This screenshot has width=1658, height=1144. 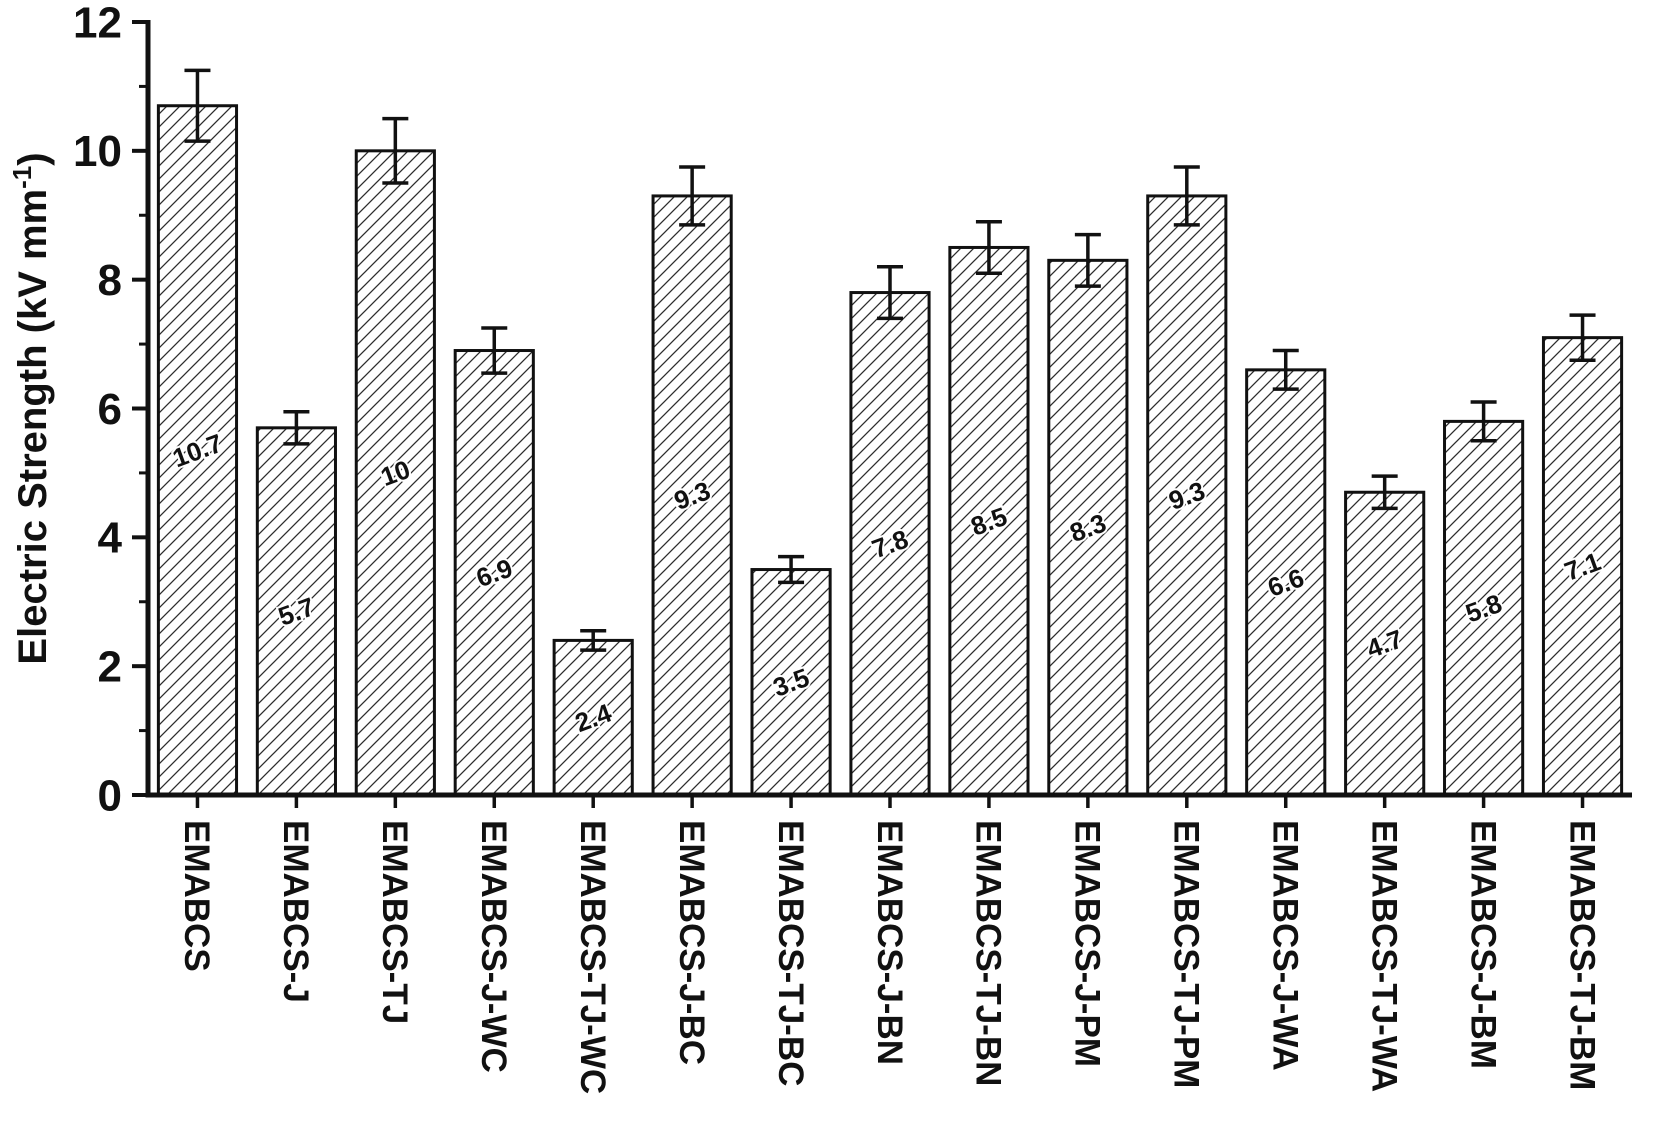 I want to click on x-tick-label: EMABCS-TJ-WC, so click(x=592, y=957).